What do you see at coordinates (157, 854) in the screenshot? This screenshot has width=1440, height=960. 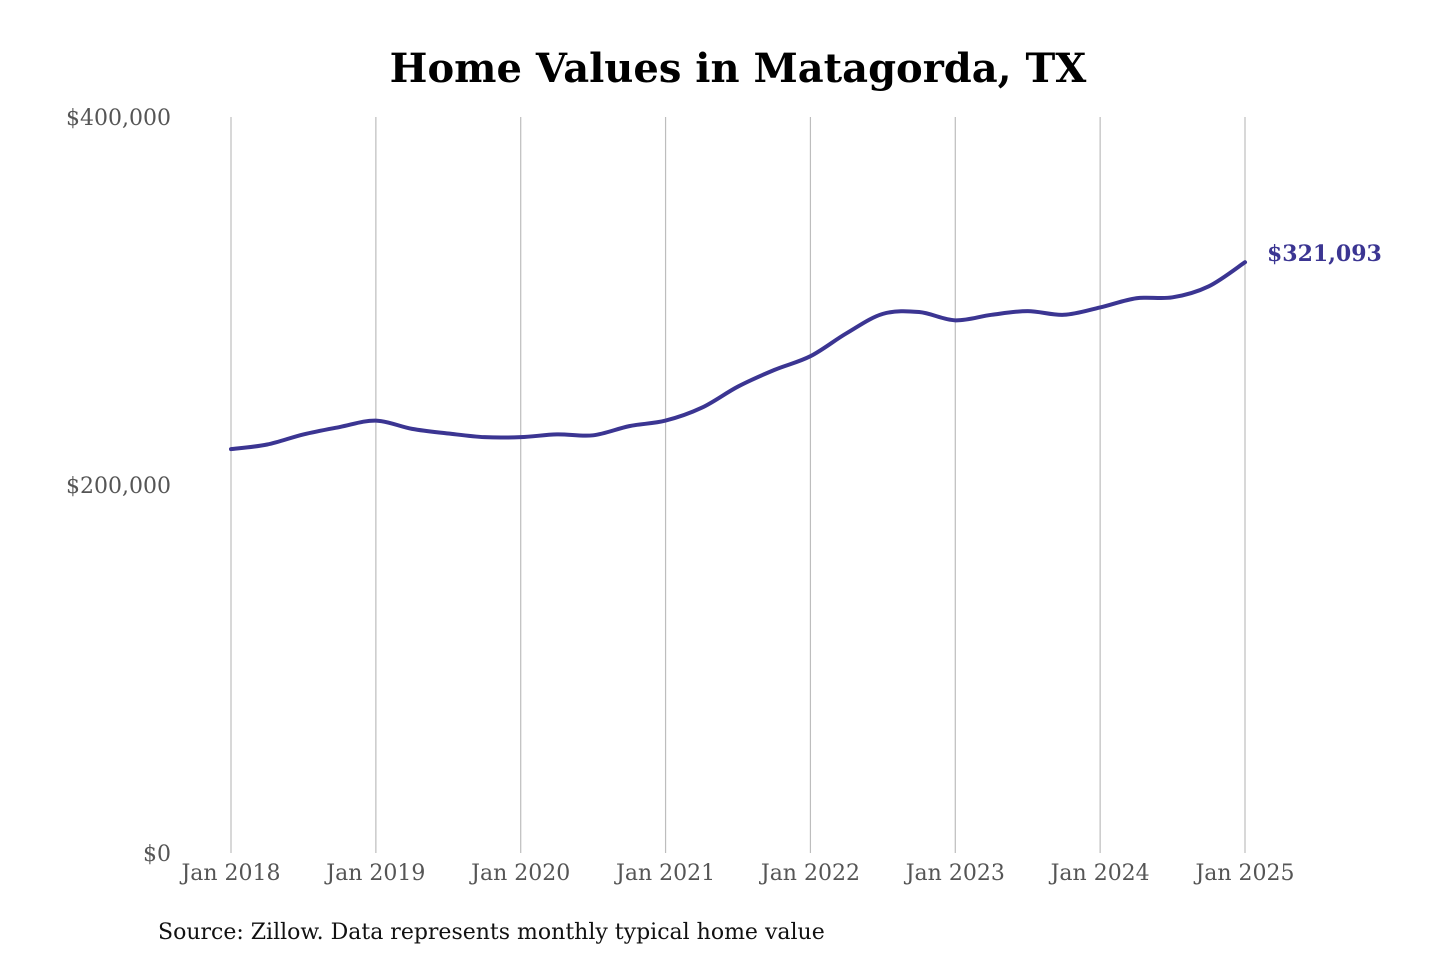 I see `y-tick-label: $0` at bounding box center [157, 854].